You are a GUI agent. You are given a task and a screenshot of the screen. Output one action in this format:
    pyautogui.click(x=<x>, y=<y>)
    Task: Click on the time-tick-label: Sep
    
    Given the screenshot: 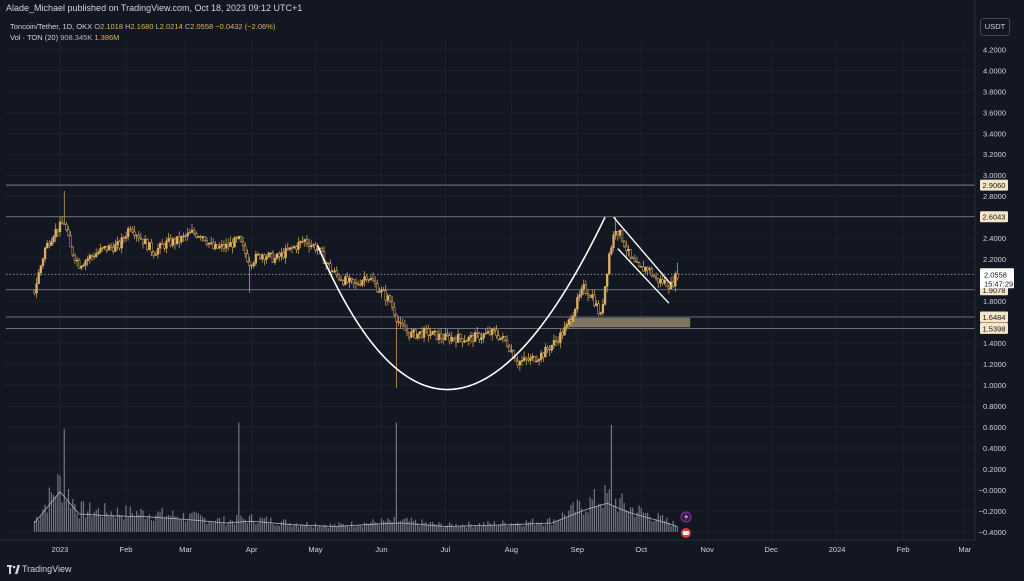 What is the action you would take?
    pyautogui.click(x=577, y=549)
    